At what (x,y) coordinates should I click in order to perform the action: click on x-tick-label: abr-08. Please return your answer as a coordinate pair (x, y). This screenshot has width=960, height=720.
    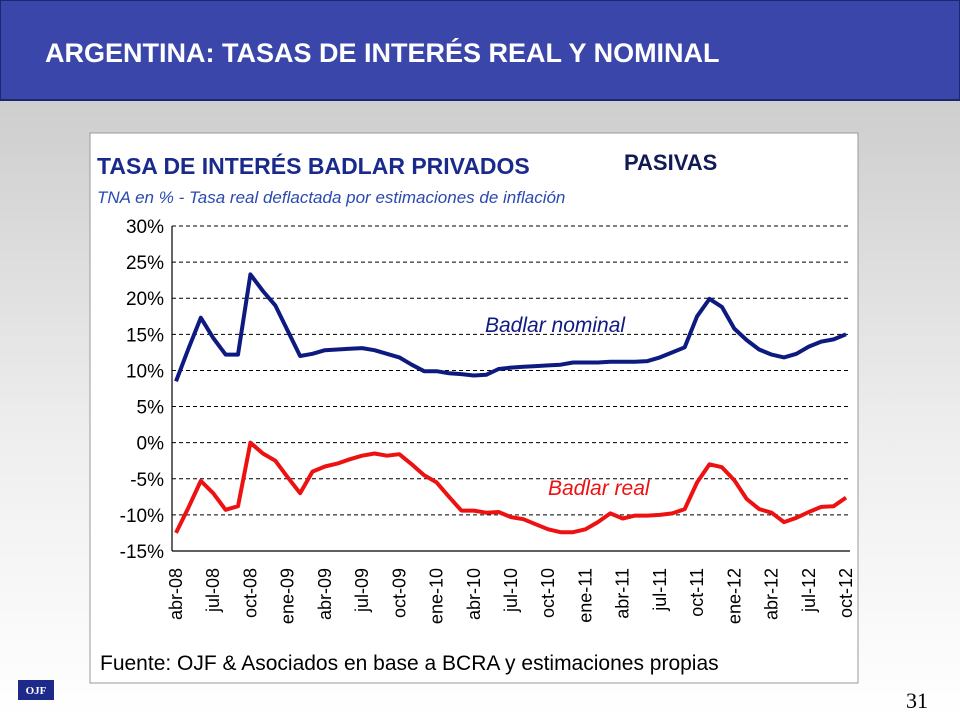
    Looking at the image, I should click on (176, 594).